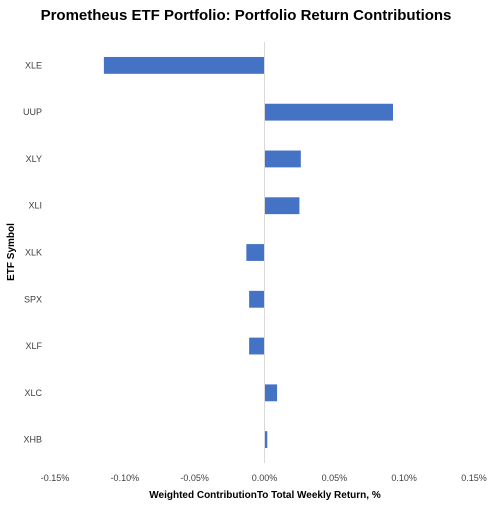  What do you see at coordinates (328, 112) in the screenshot?
I see `bar-uup` at bounding box center [328, 112].